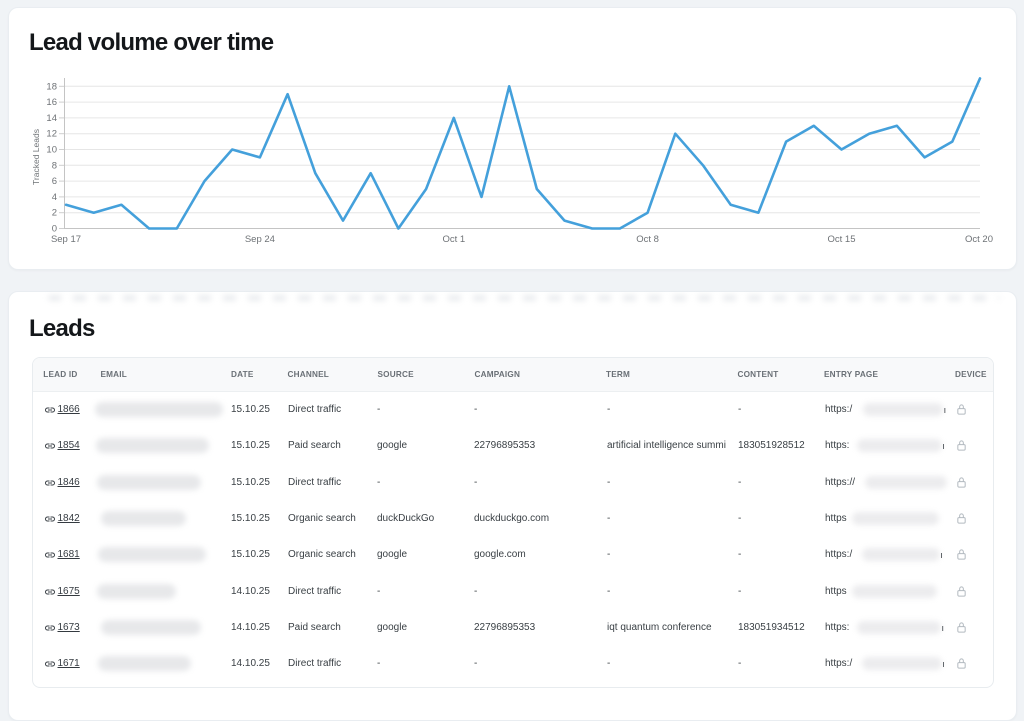 This screenshot has height=721, width=1024. Describe the element at coordinates (51, 150) in the screenshot. I see `svg-text: 10` at that location.